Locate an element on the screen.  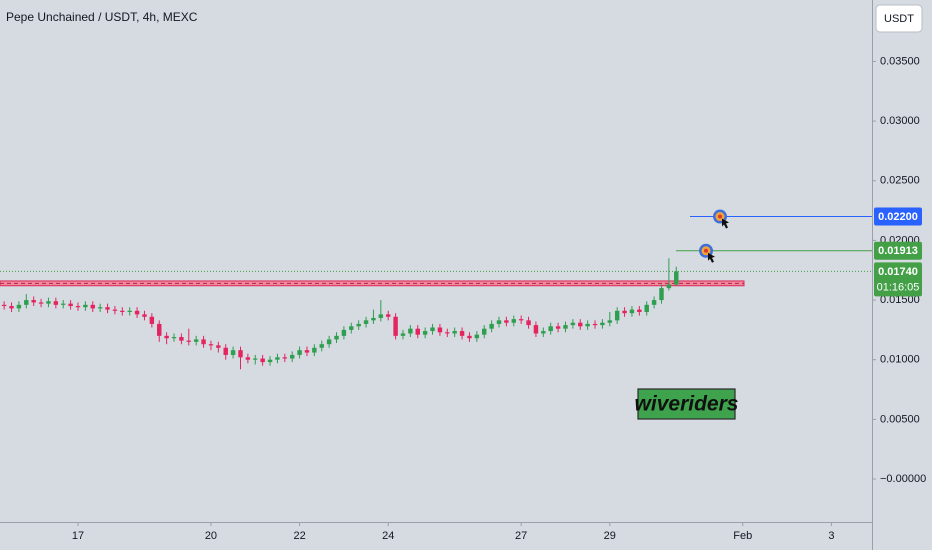
y-tick-label: −0.00000 is located at coordinates (903, 479).